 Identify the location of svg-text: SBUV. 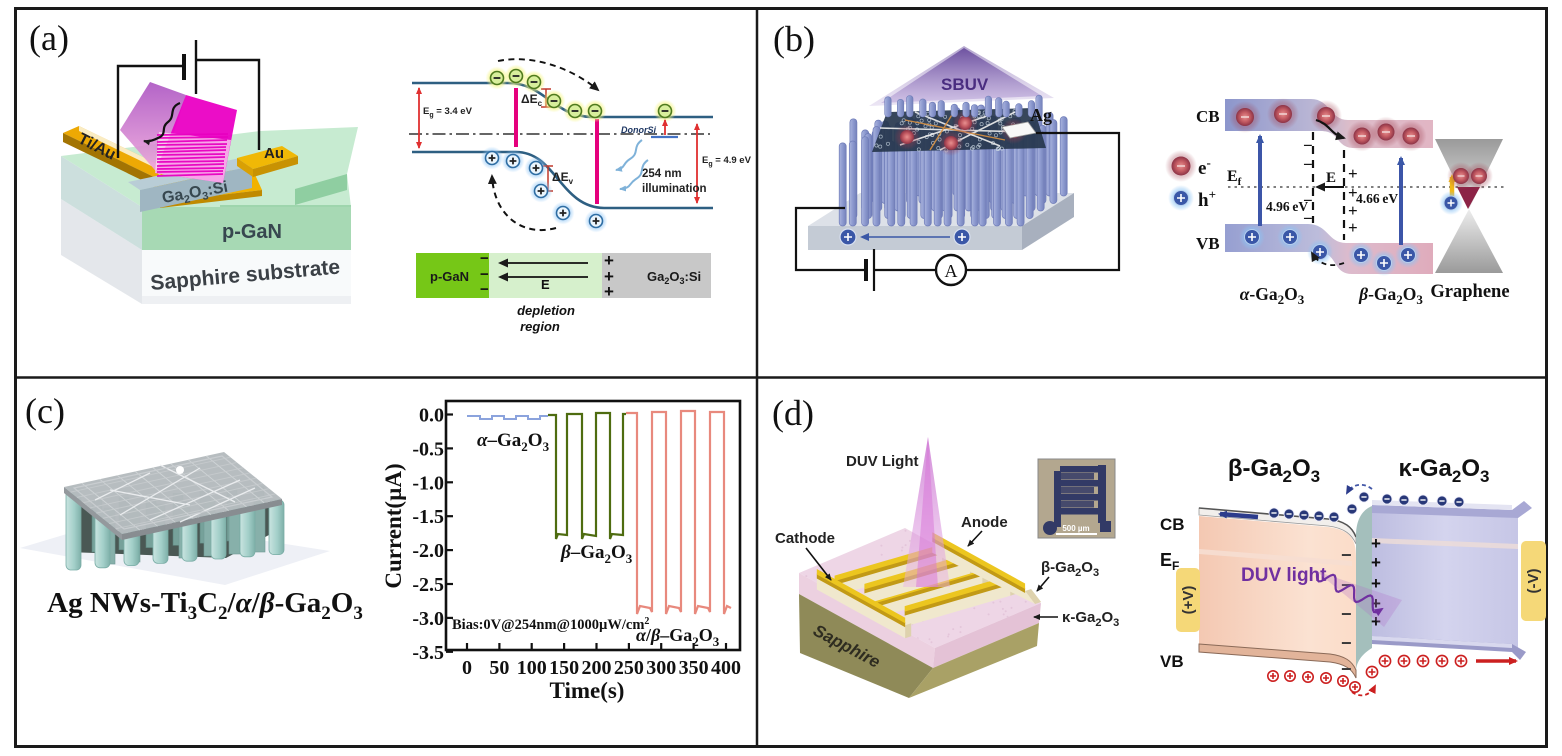
(965, 84).